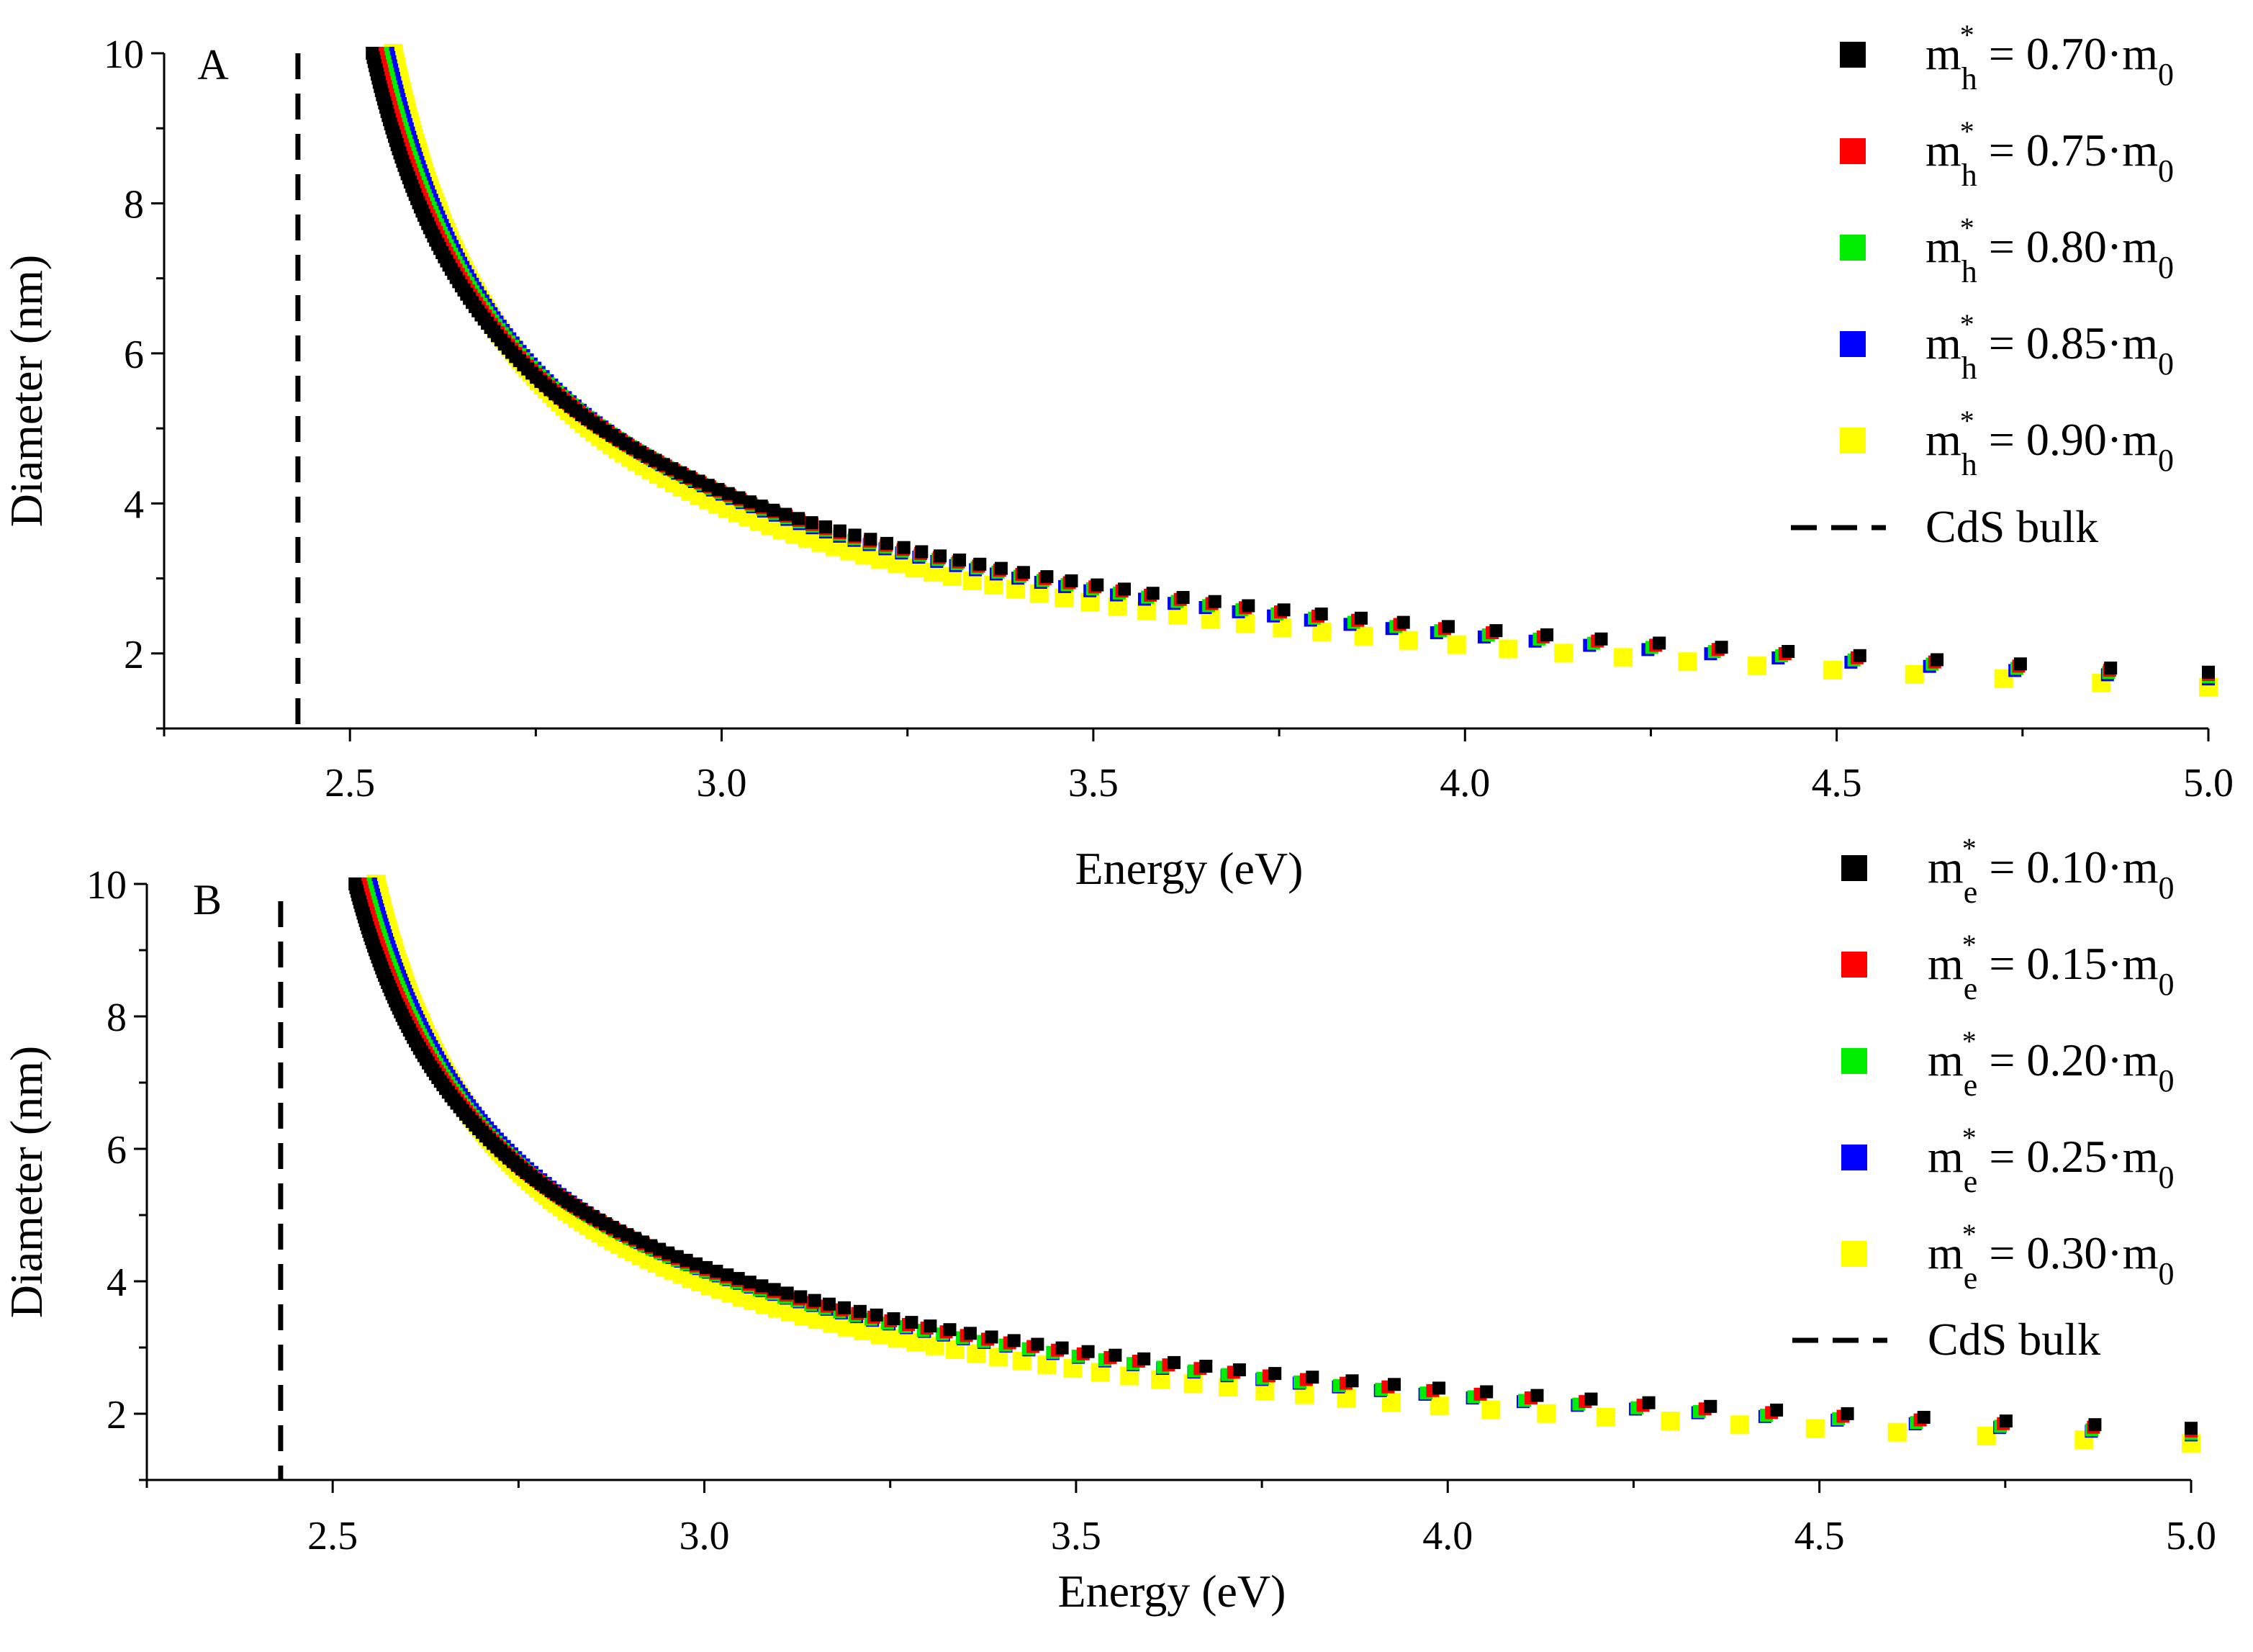  What do you see at coordinates (2007, 443) in the screenshot?
I see `legend-item-5: m* h = 0.90·m0` at bounding box center [2007, 443].